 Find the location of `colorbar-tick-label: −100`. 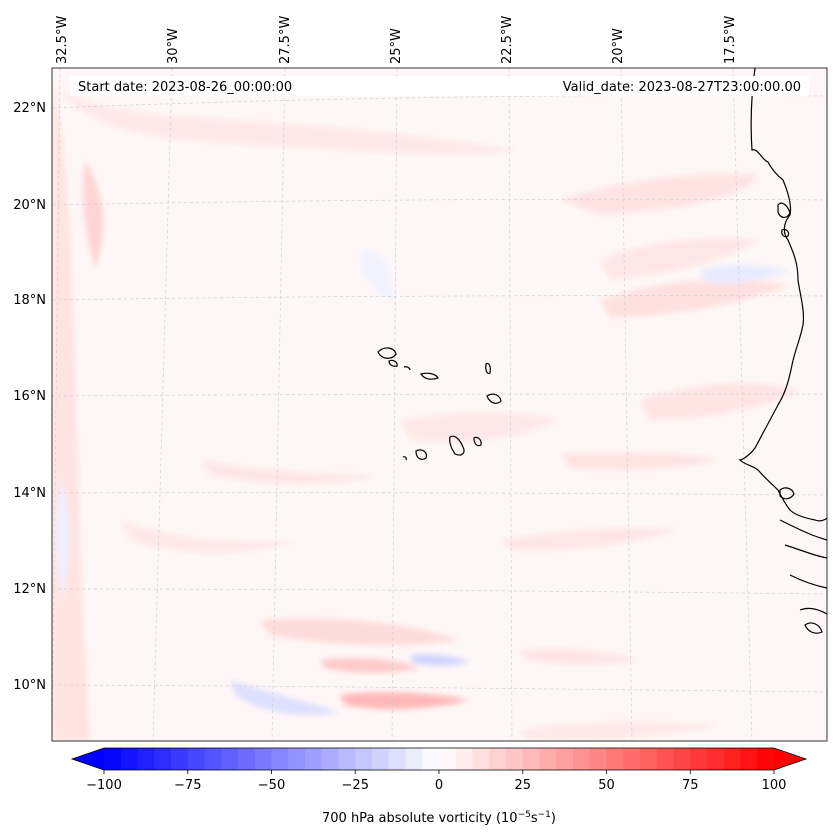

colorbar-tick-label: −100 is located at coordinates (104, 785).